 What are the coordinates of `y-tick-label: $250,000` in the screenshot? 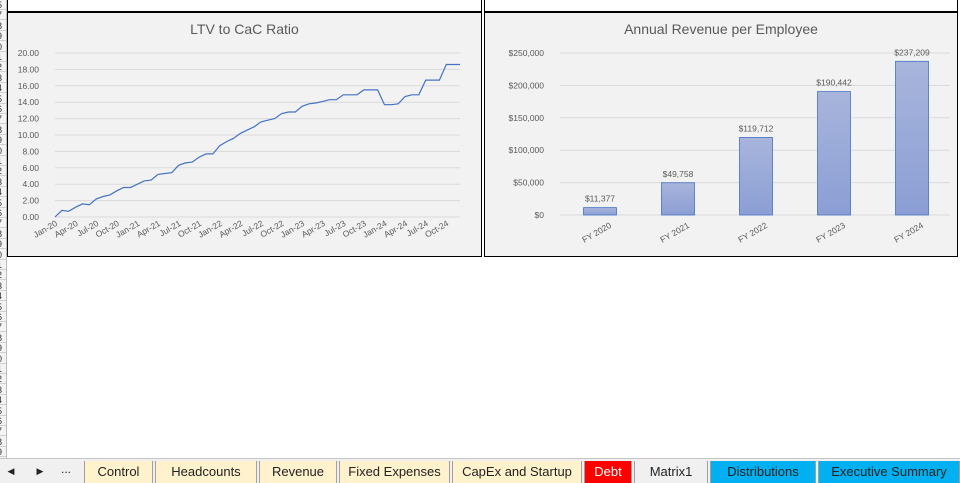 It's located at (527, 53).